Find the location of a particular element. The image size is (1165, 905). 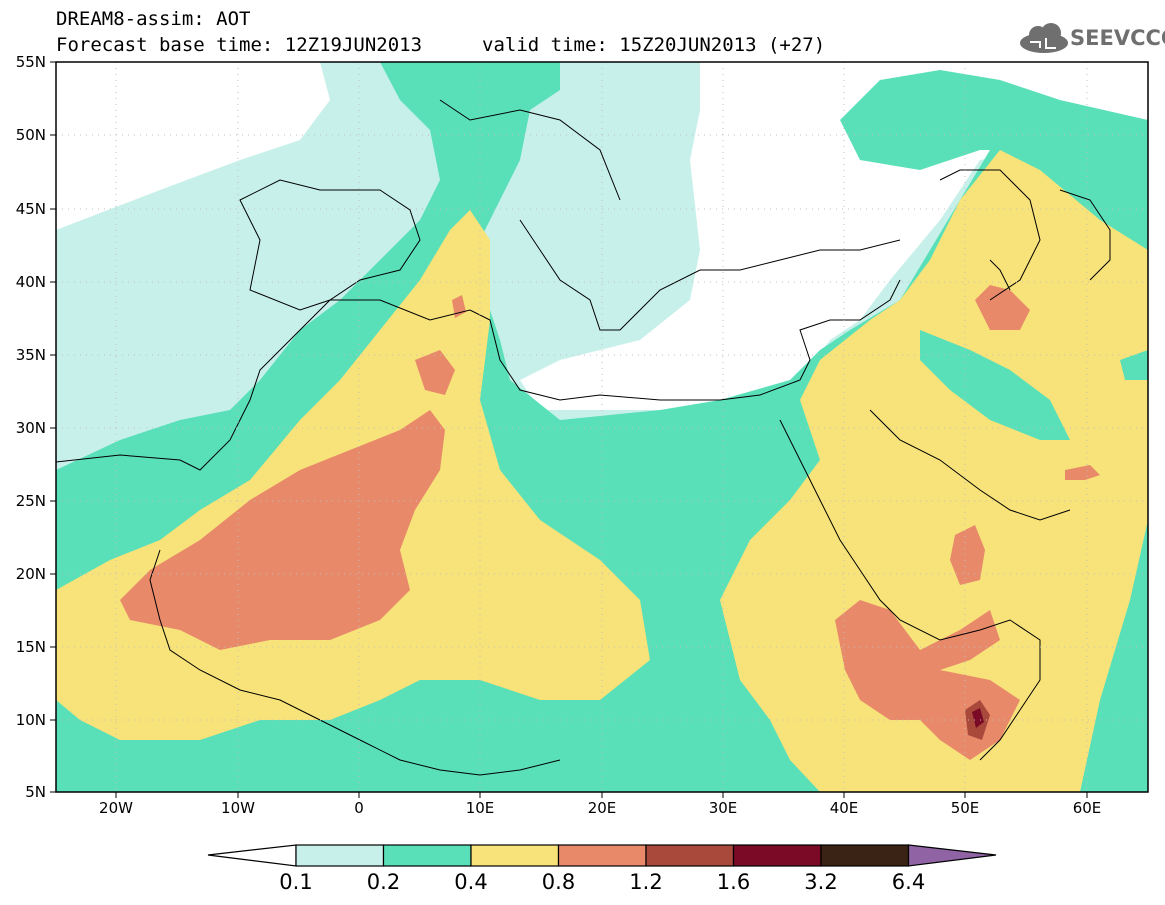

colorbar-label: 3.2 is located at coordinates (821, 882).